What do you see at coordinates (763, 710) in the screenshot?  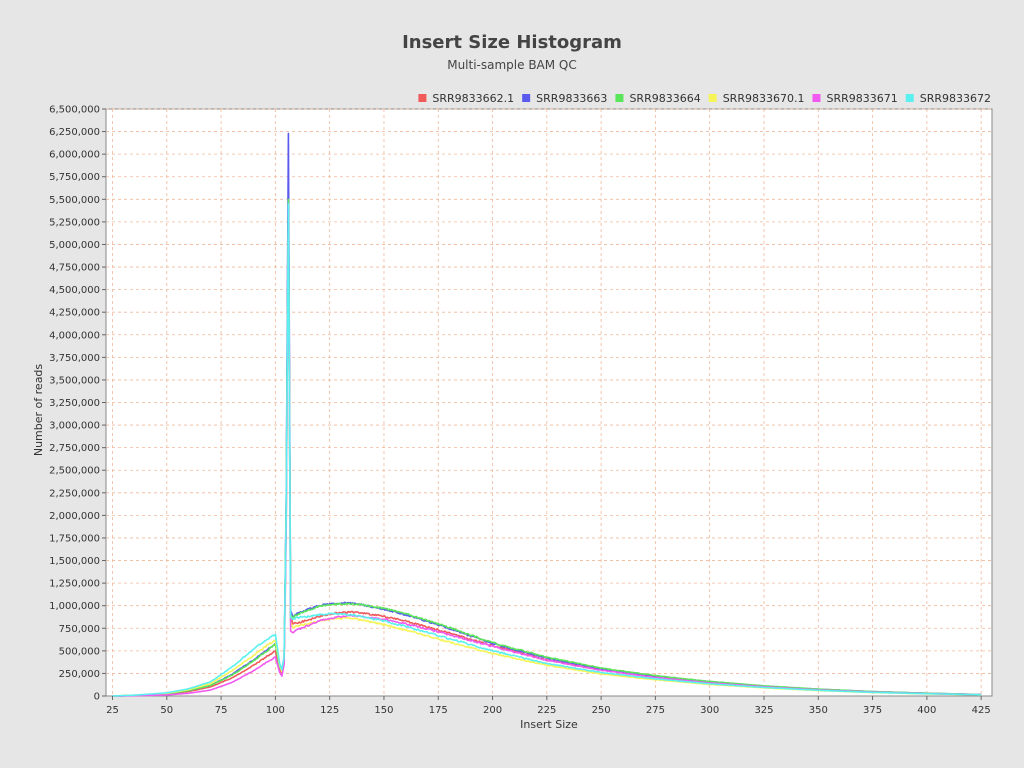 I see `x-tick-label: 325` at bounding box center [763, 710].